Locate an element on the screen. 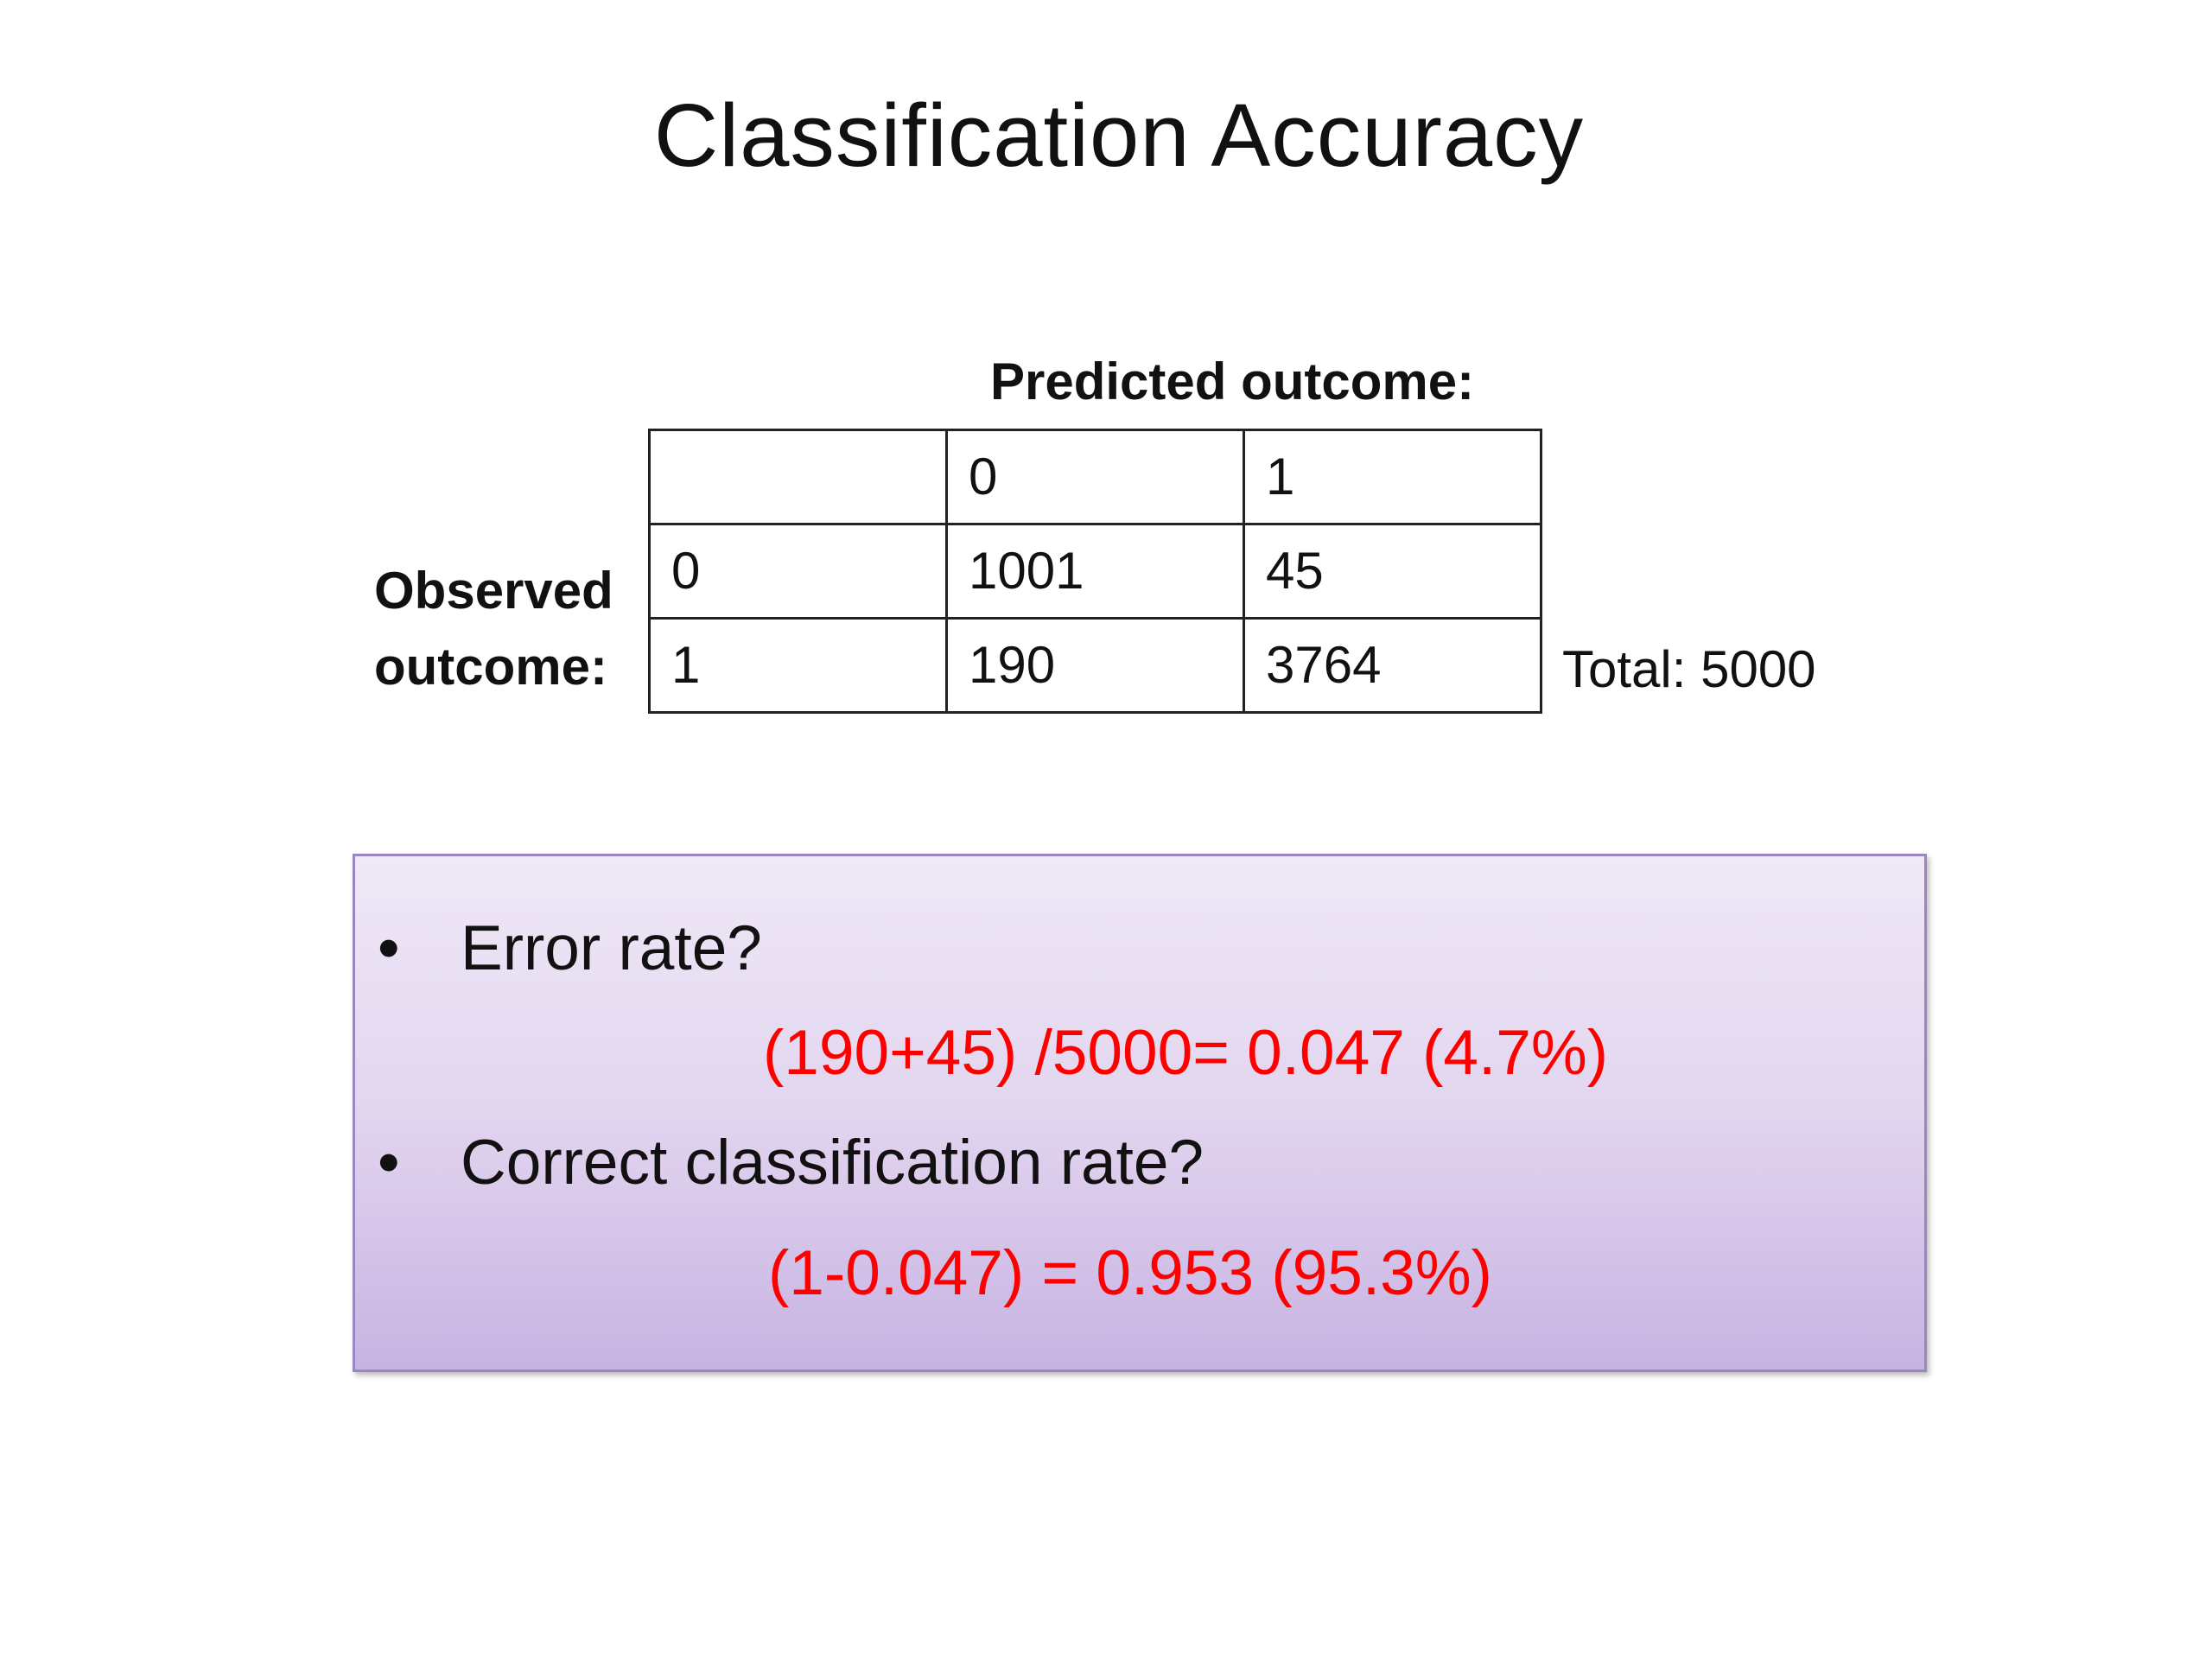  table-cell: 3764 is located at coordinates (1392, 665).